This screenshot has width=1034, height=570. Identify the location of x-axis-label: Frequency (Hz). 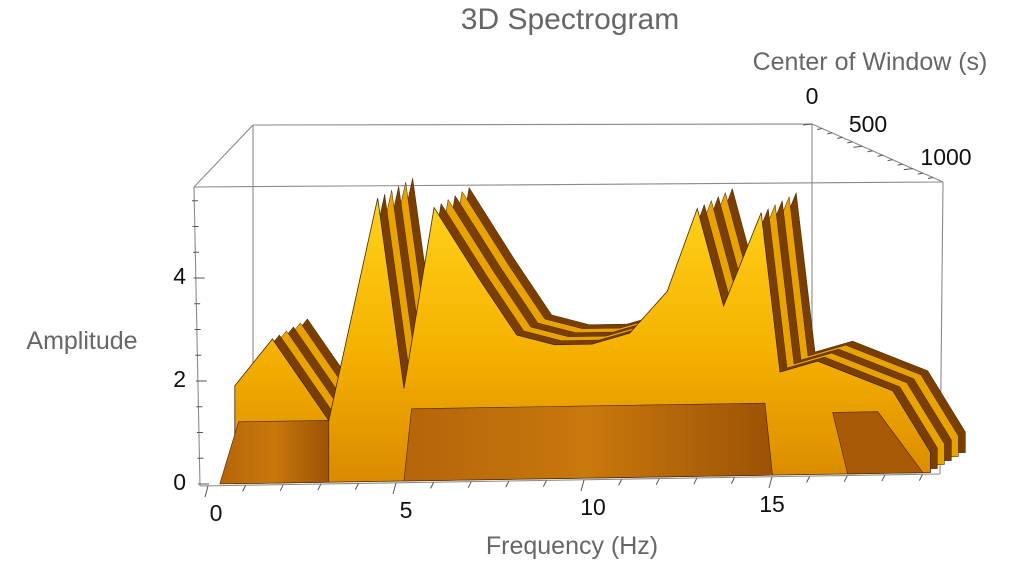
(572, 546).